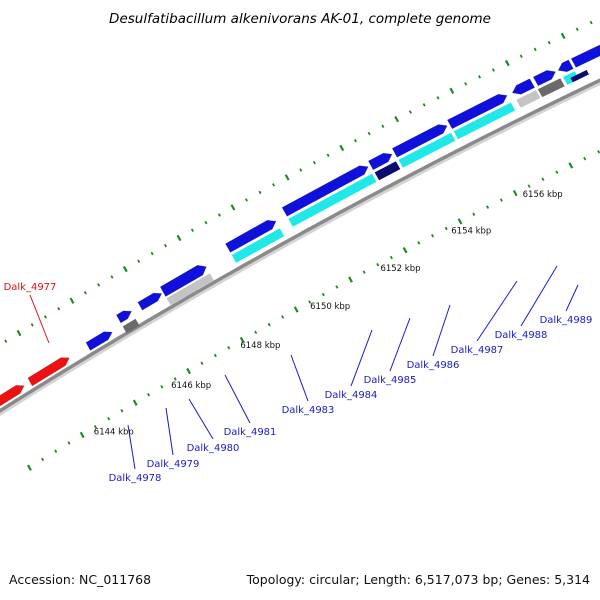 Image resolution: width=600 pixels, height=600 pixels. What do you see at coordinates (213, 448) in the screenshot?
I see `gene-label: Dalk_4980` at bounding box center [213, 448].